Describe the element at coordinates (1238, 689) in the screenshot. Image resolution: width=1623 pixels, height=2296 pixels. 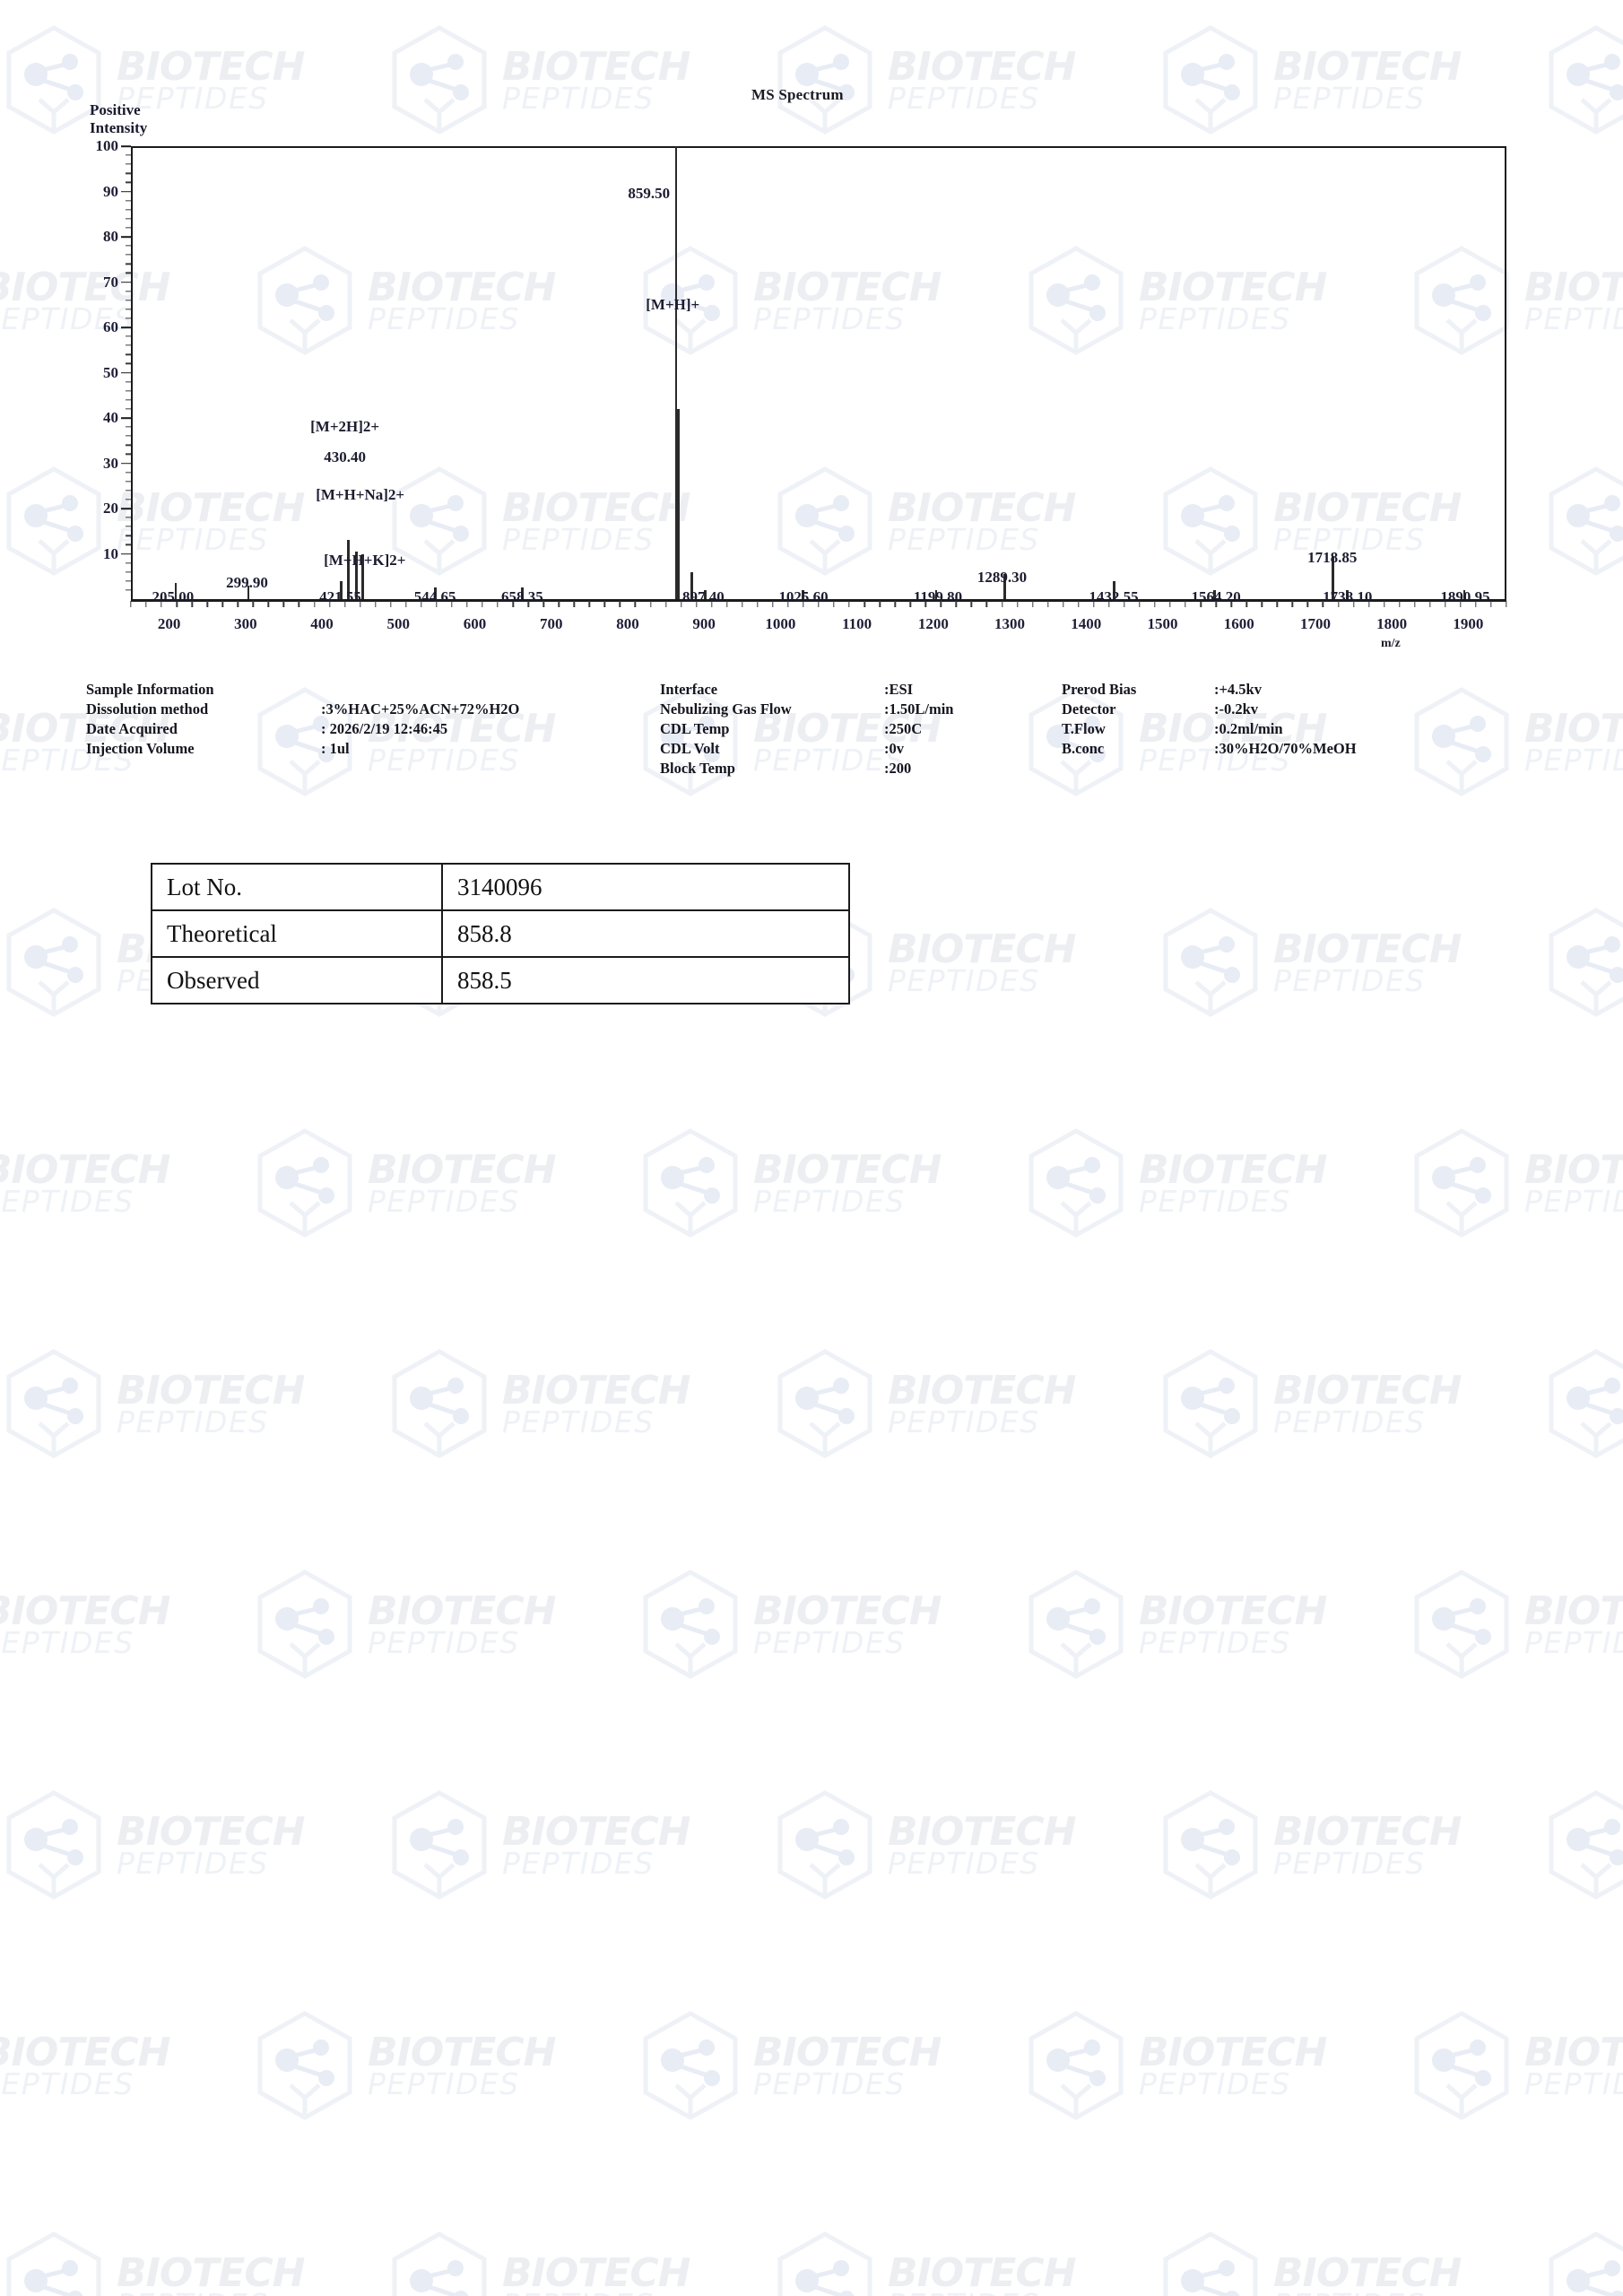
I see `param-value: :+4.5kv` at that location.